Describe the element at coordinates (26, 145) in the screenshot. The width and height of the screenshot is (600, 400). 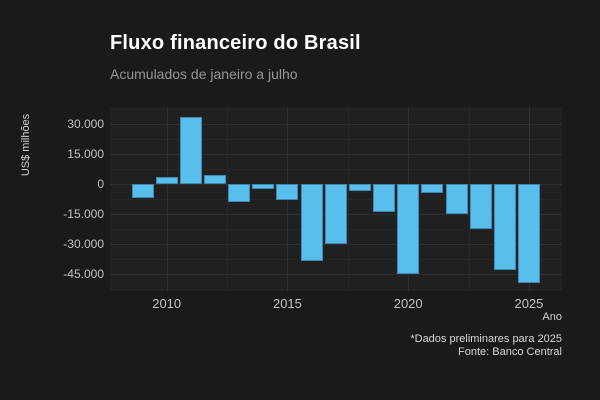
I see `y-axis-title: US$ milhões` at that location.